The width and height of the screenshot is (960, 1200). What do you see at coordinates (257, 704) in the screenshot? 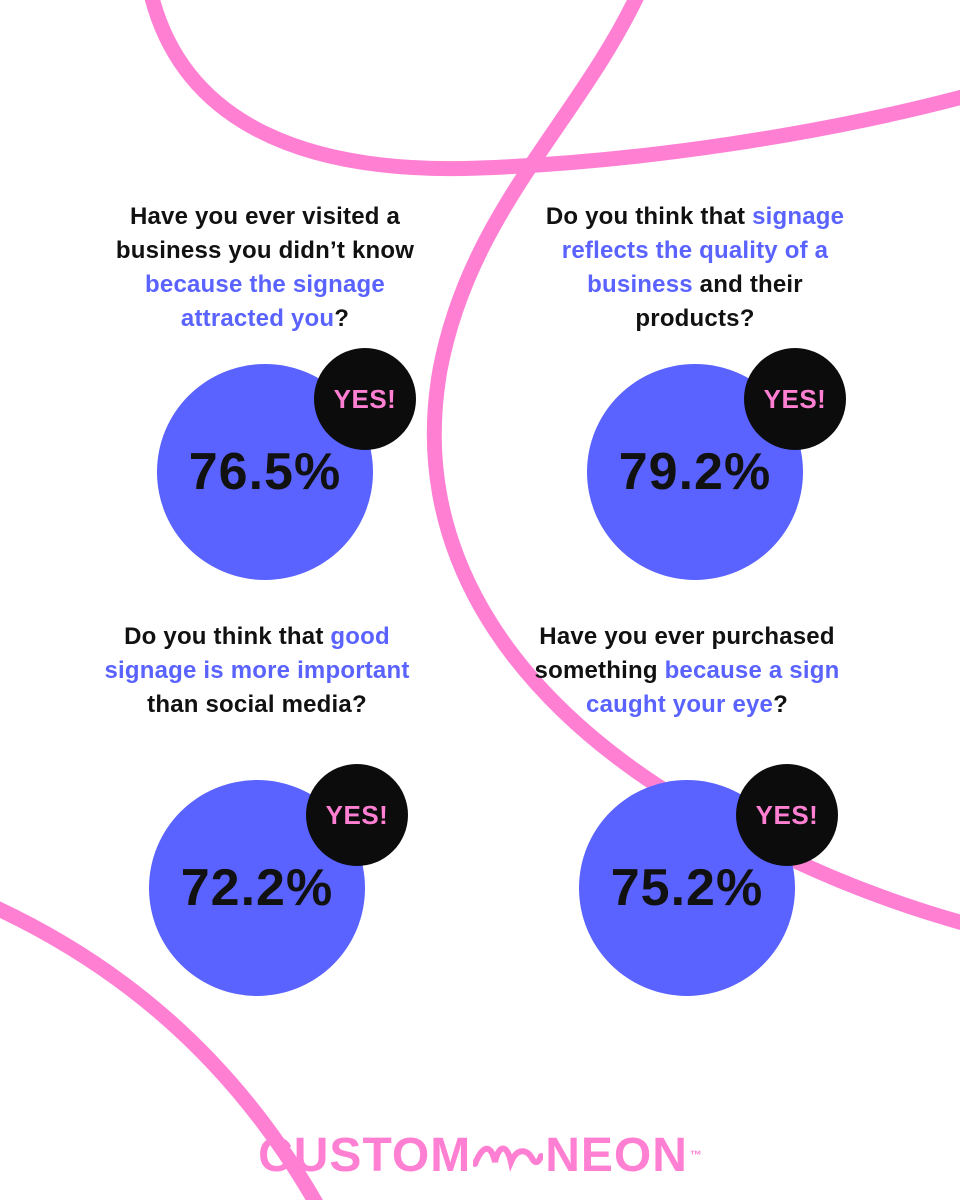
I see `question-part: than social media?` at bounding box center [257, 704].